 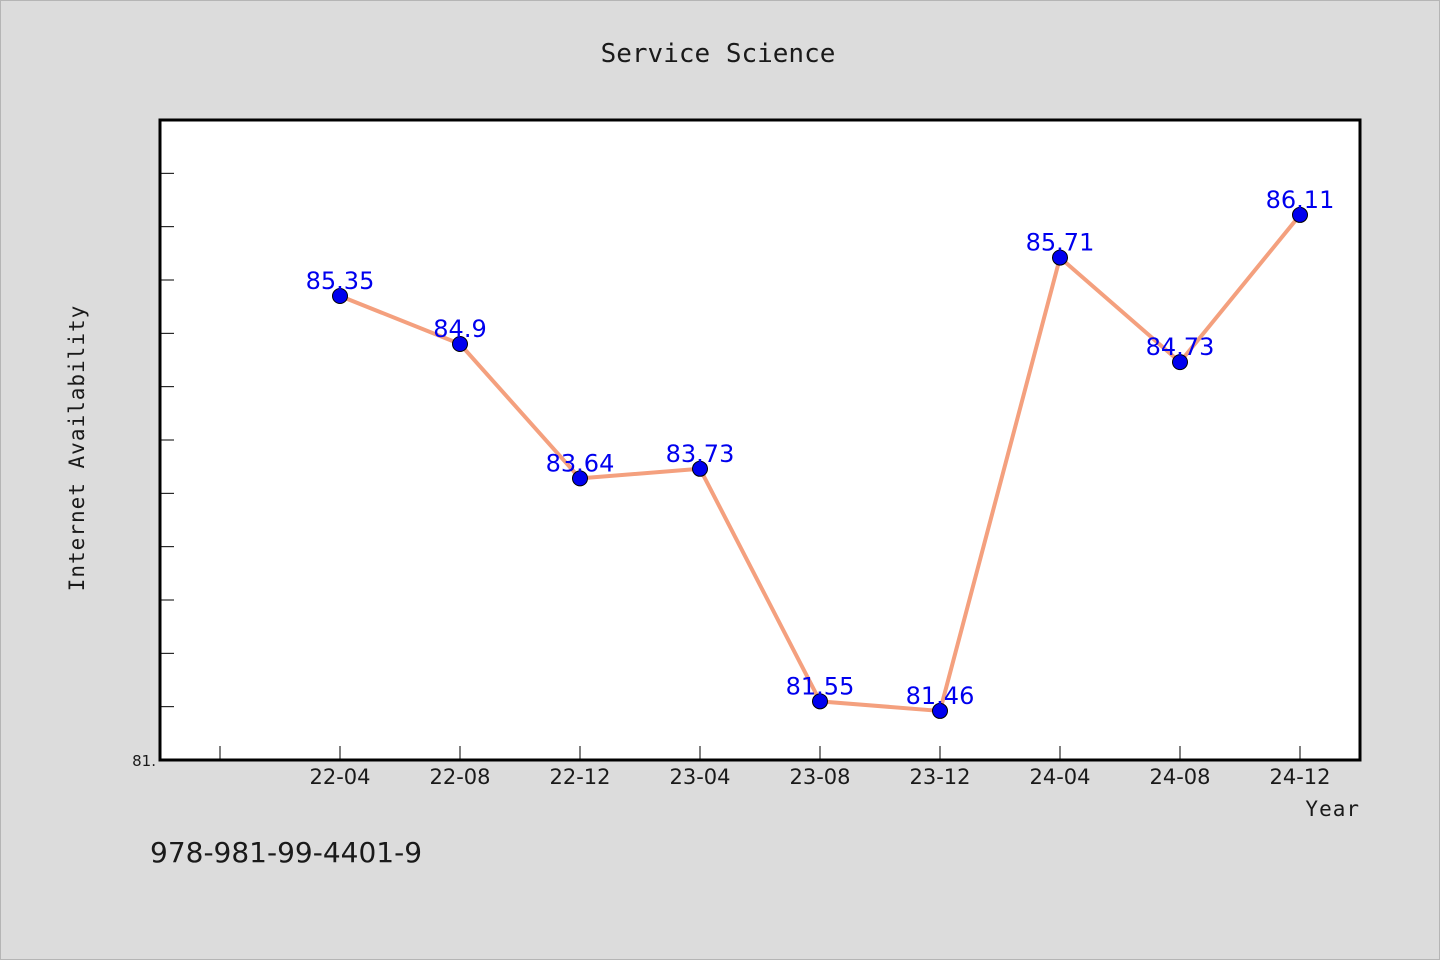 I want to click on y-axis-title: Internet Availability, so click(x=77, y=448).